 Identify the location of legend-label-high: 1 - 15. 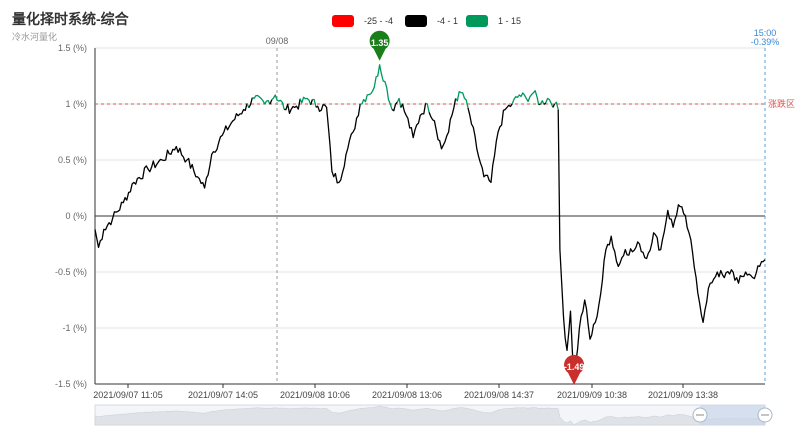
(510, 21).